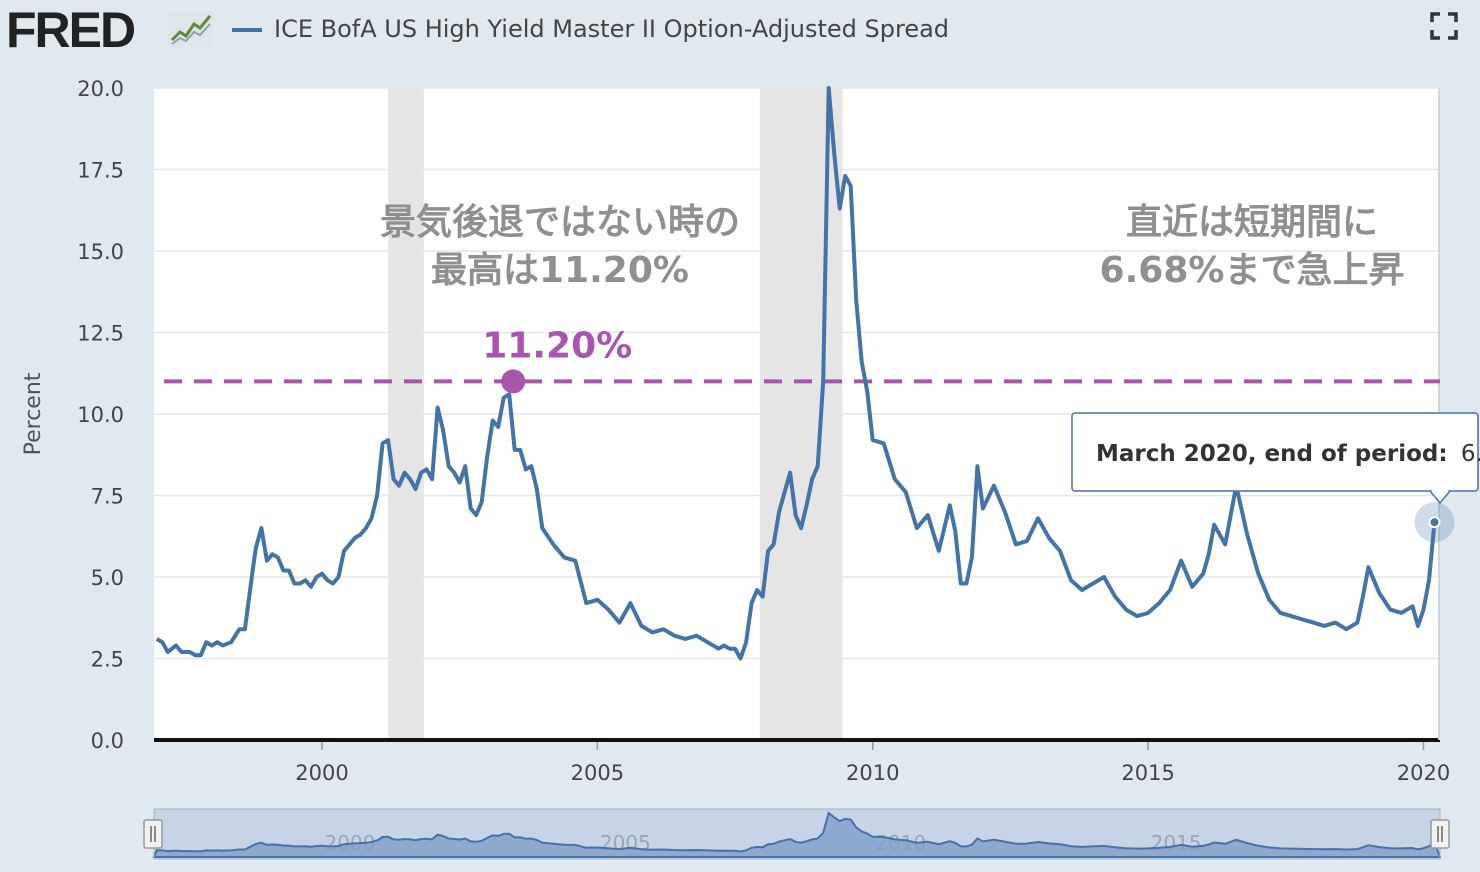 Image resolution: width=1480 pixels, height=872 pixels. Describe the element at coordinates (1440, 834) in the screenshot. I see `navigator-handle-right` at that location.